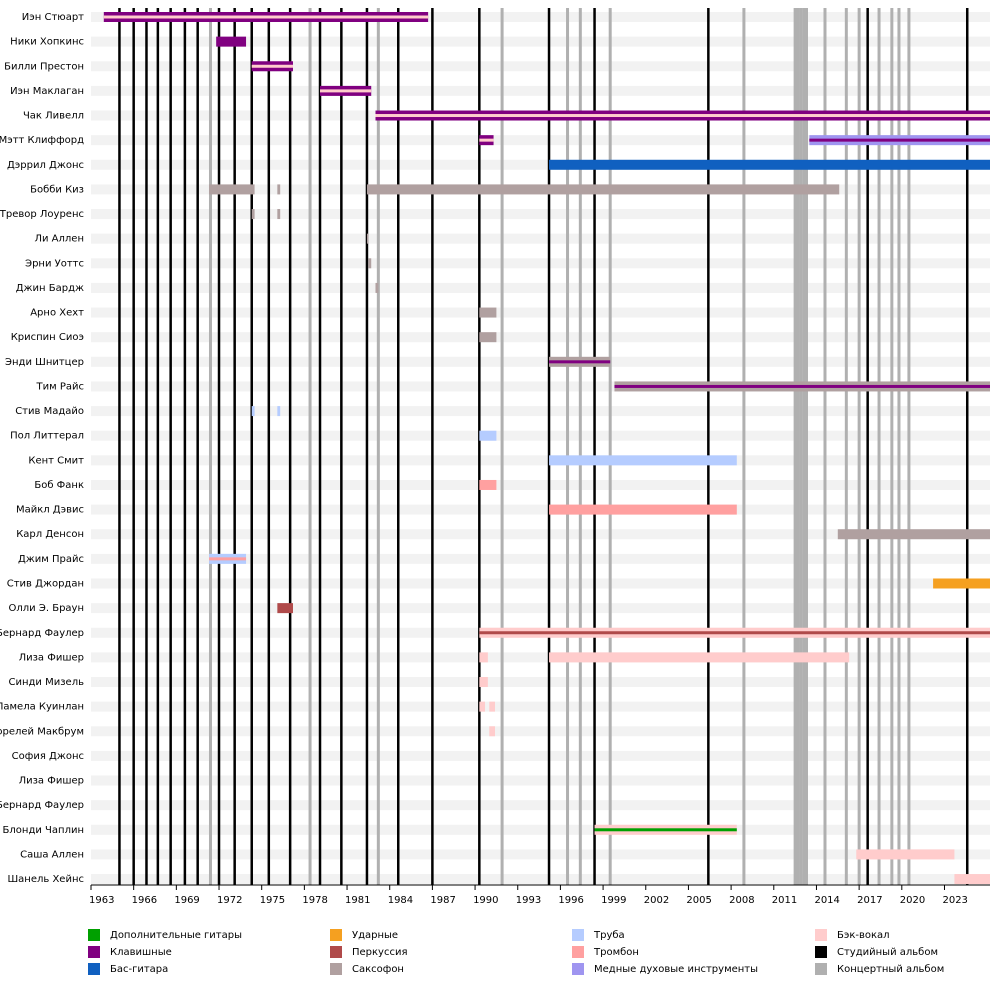  Describe the element at coordinates (42, 707) in the screenshot. I see `member-name: Памела Куинлан` at that location.